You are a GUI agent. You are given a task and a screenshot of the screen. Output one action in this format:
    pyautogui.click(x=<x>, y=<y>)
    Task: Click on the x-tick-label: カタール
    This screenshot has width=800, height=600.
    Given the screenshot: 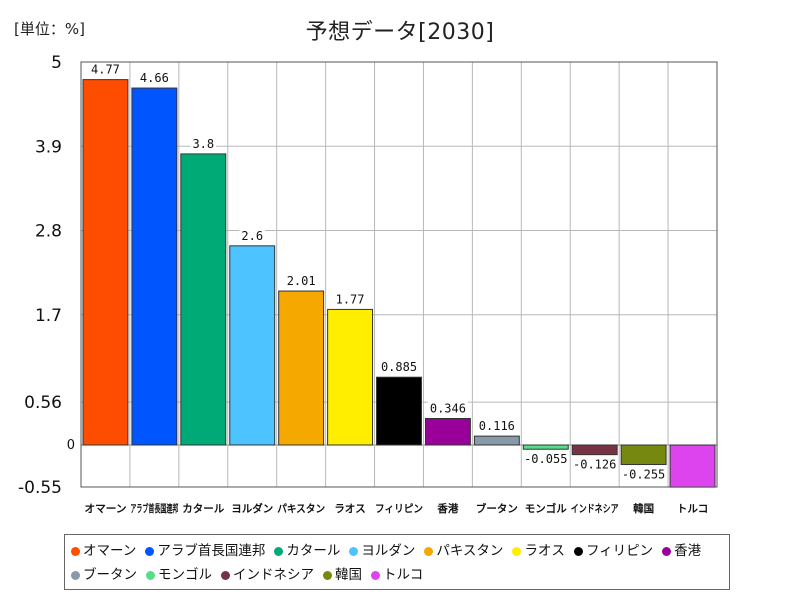 What is the action you would take?
    pyautogui.click(x=203, y=509)
    